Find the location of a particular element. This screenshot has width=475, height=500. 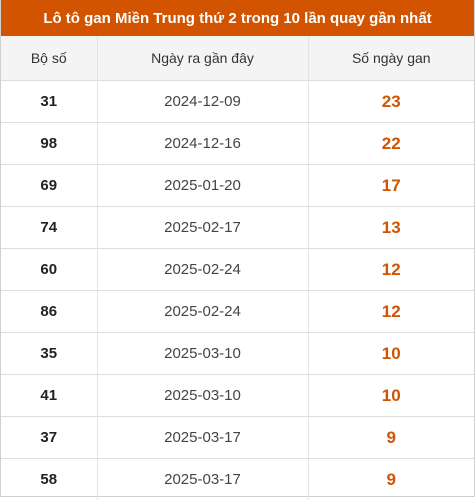

table-row: 31 2024-12-09 23 is located at coordinates (237, 102).